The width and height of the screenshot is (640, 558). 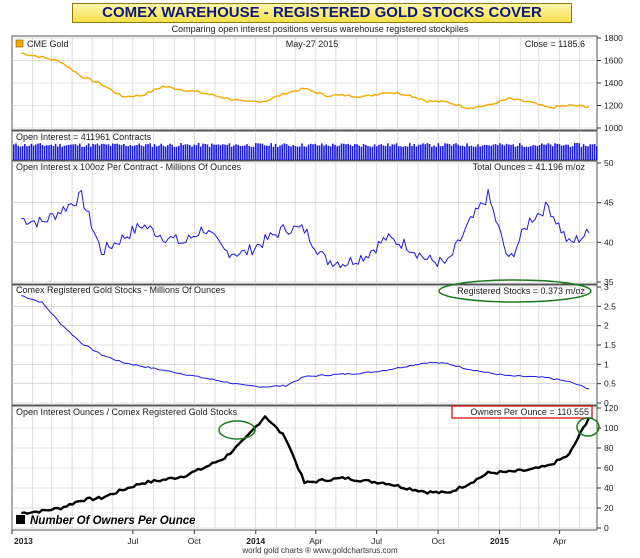 What do you see at coordinates (376, 541) in the screenshot?
I see `x-tick-label: Jul` at bounding box center [376, 541].